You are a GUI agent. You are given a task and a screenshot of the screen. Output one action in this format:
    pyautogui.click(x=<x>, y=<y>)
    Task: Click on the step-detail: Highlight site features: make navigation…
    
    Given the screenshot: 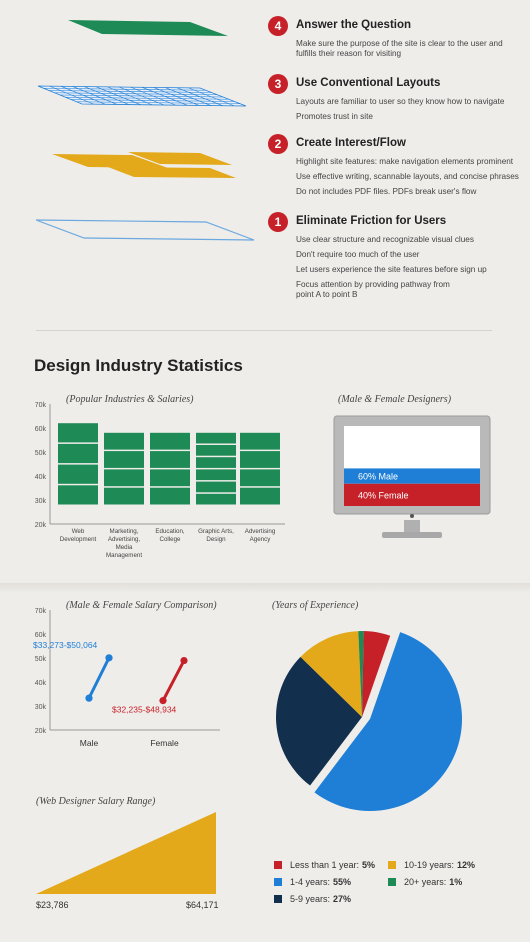 What is the action you would take?
    pyautogui.click(x=405, y=161)
    